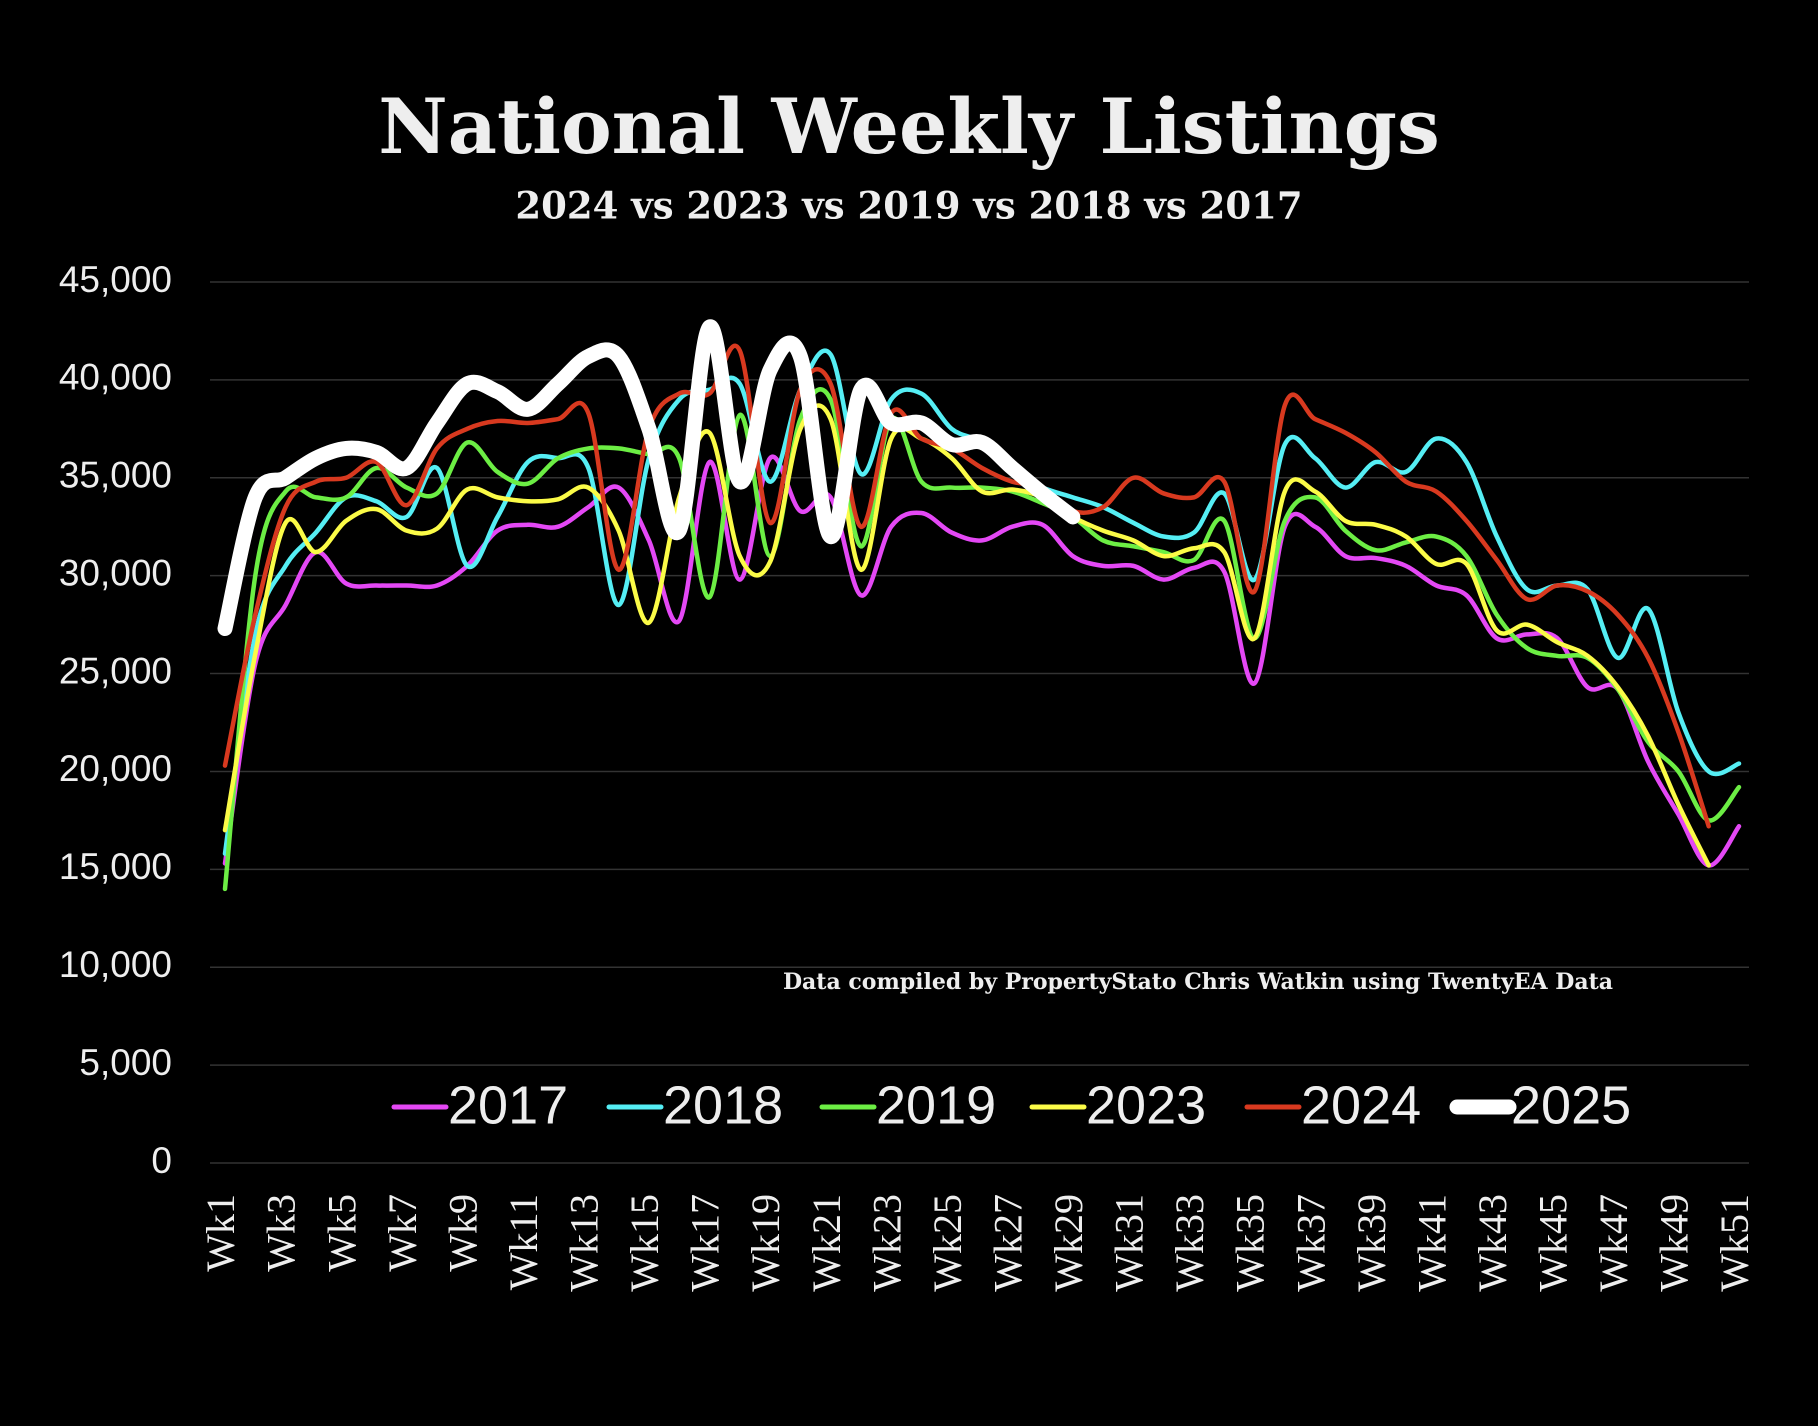 The width and height of the screenshot is (1818, 1426). Describe the element at coordinates (1310, 1243) in the screenshot. I see `x-tick-label: Wk37` at that location.